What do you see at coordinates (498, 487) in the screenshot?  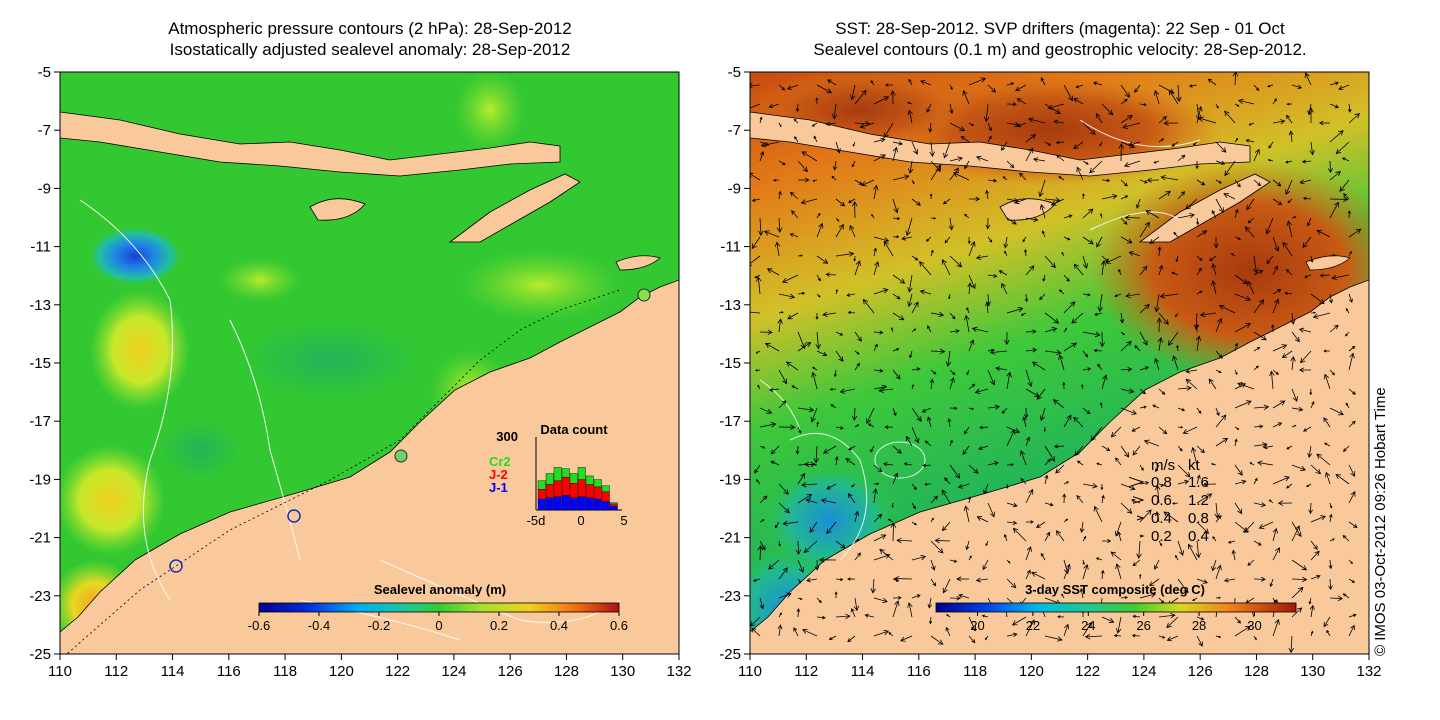 I see `inset-legend-j-1: J-1` at bounding box center [498, 487].